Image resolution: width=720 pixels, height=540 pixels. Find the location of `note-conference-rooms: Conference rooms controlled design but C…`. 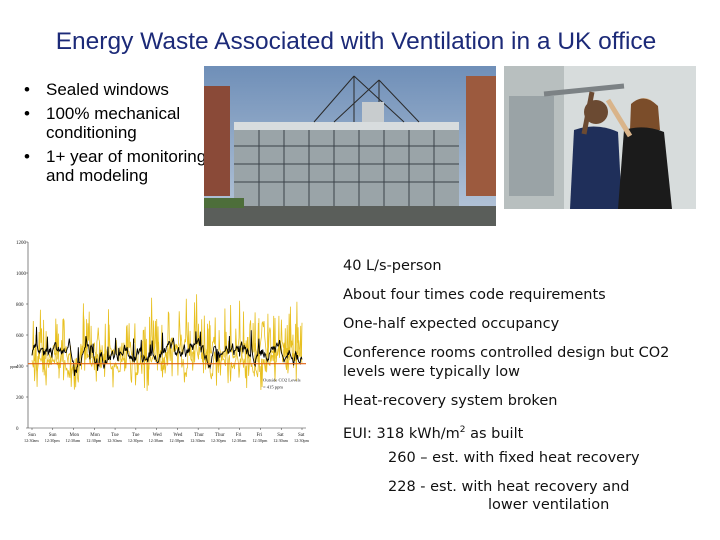

note-conference-rooms: Conference rooms controlled design but C… is located at coordinates (506, 362).